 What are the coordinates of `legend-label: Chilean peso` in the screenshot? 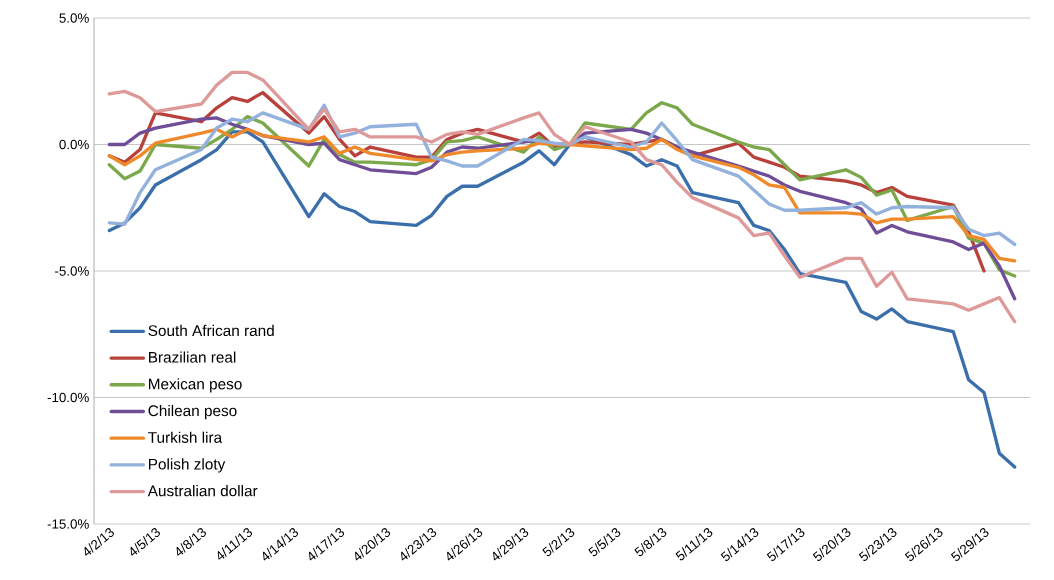 It's located at (192, 412).